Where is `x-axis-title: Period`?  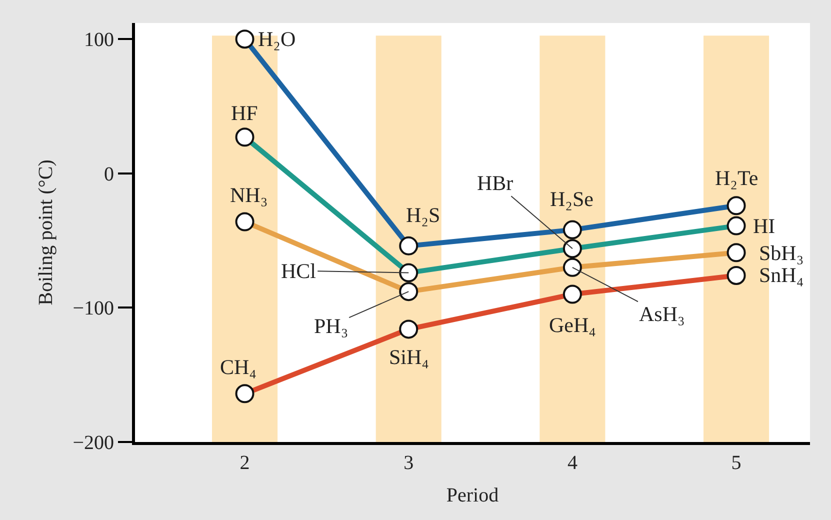 x-axis-title: Period is located at coordinates (472, 495).